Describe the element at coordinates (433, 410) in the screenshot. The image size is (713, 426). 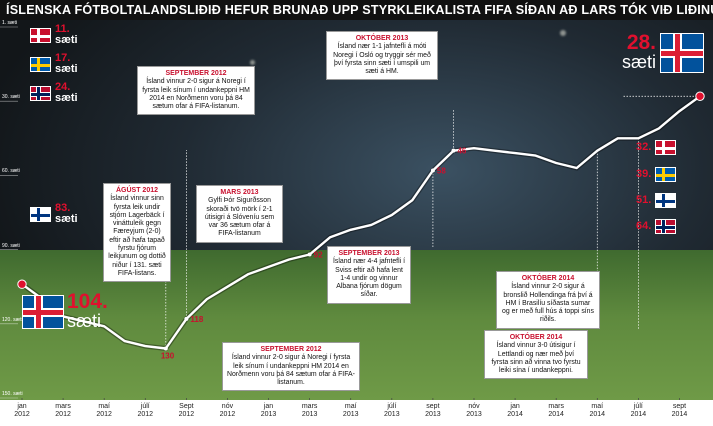
I see `x-tick-label: sept 2013` at that location.